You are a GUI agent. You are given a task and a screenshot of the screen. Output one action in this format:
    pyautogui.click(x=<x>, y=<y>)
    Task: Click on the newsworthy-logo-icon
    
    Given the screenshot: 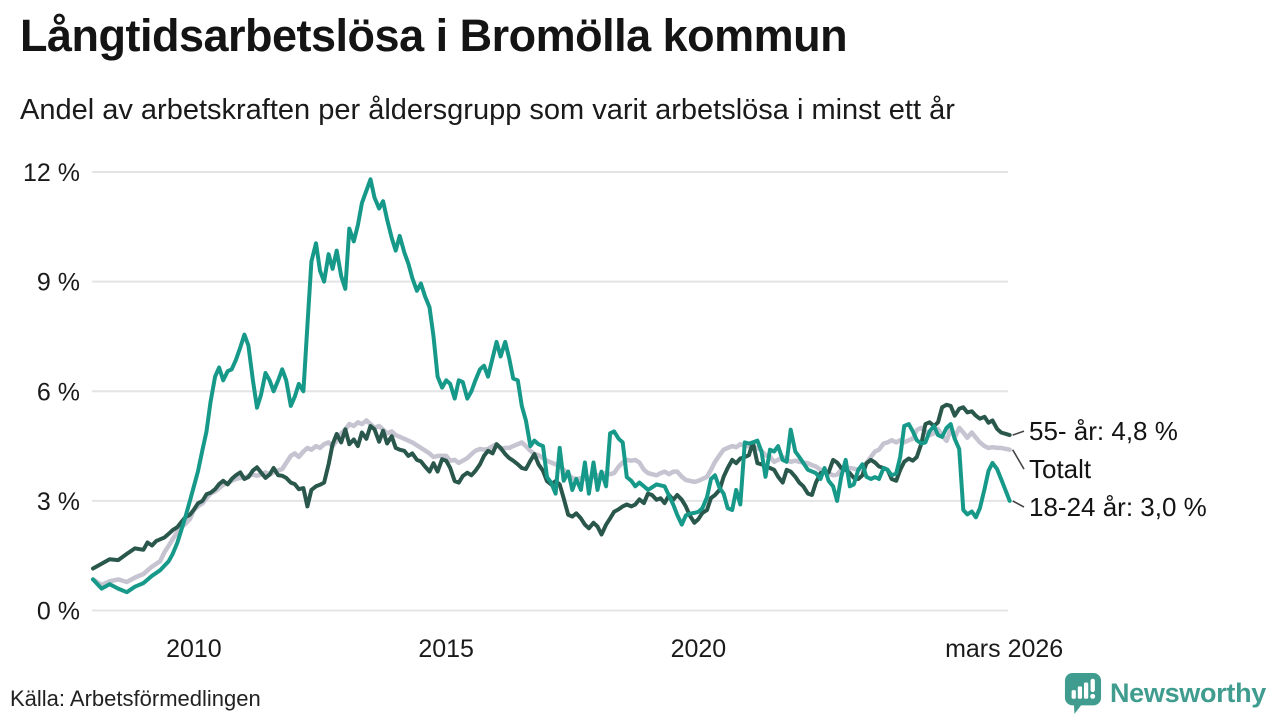 What is the action you would take?
    pyautogui.click(x=1083, y=693)
    